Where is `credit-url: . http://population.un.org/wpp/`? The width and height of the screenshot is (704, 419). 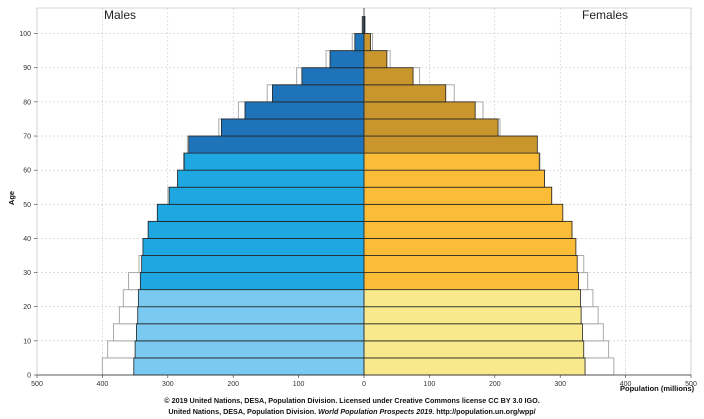
credit-url: . http://population.un.org/wpp/ is located at coordinates (484, 411).